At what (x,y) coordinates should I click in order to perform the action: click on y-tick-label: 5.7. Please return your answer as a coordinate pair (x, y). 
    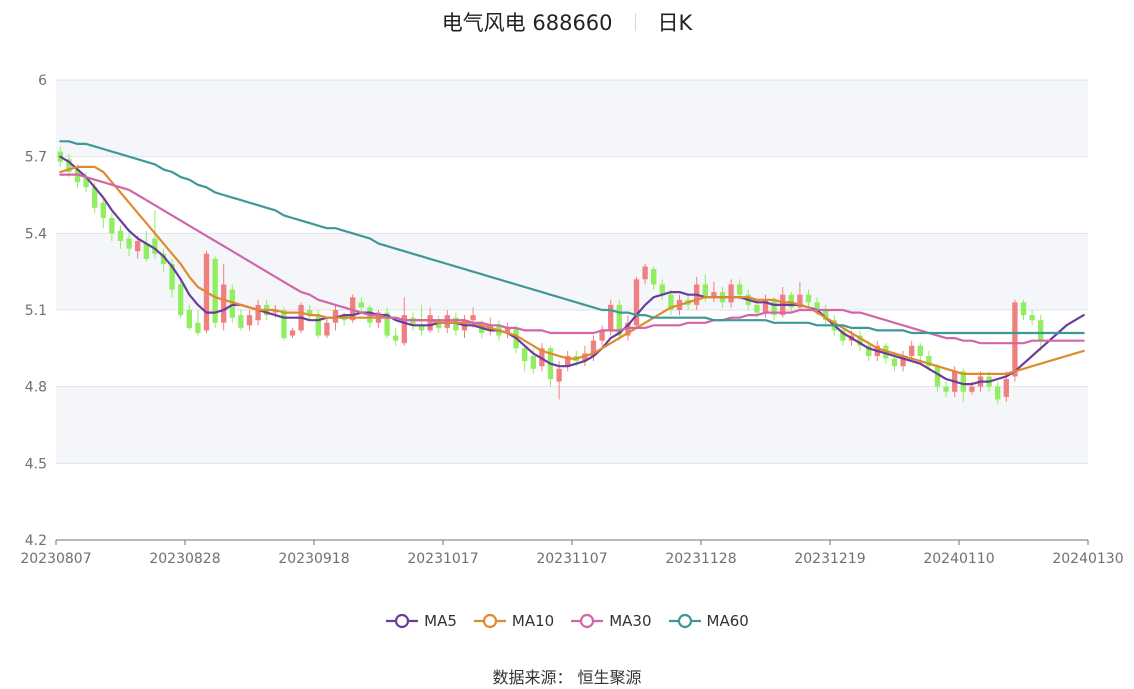
    Looking at the image, I should click on (36, 158).